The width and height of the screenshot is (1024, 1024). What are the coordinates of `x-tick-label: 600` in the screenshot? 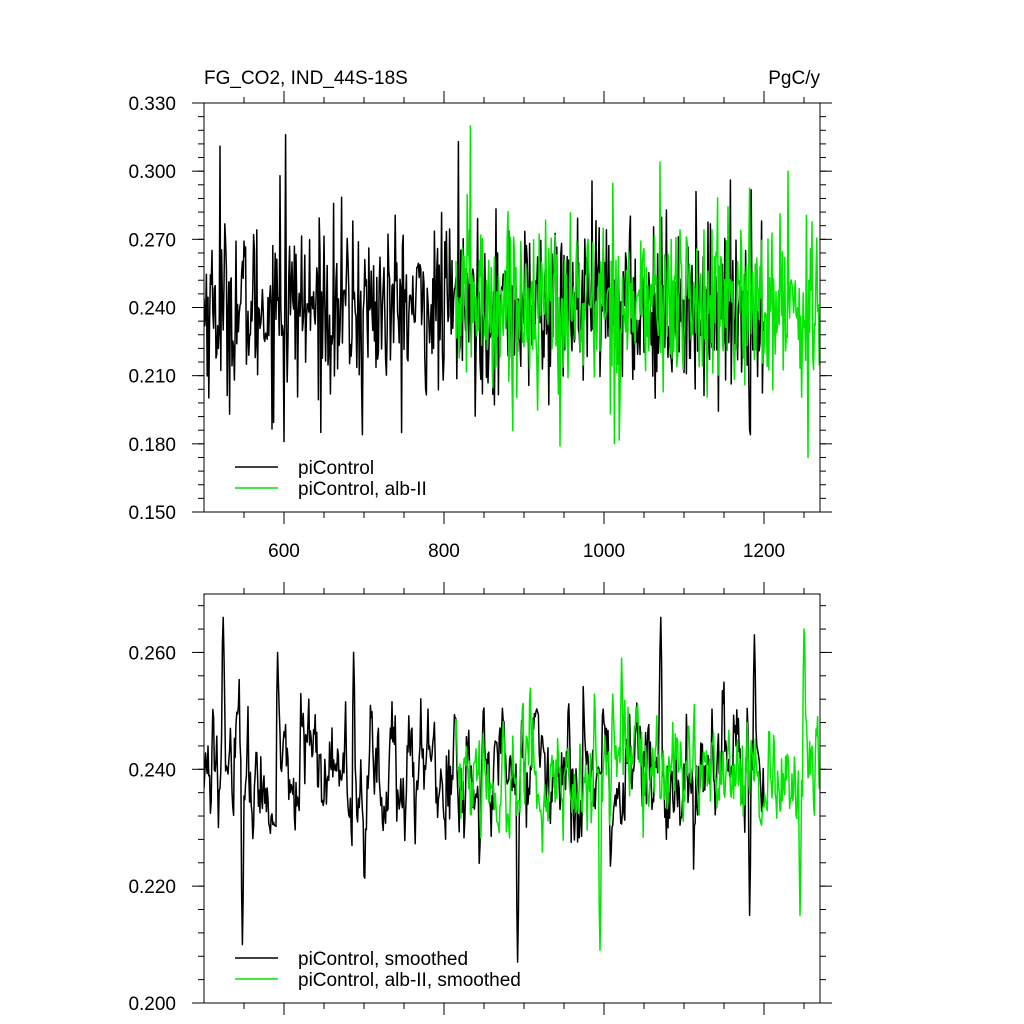 It's located at (284, 551).